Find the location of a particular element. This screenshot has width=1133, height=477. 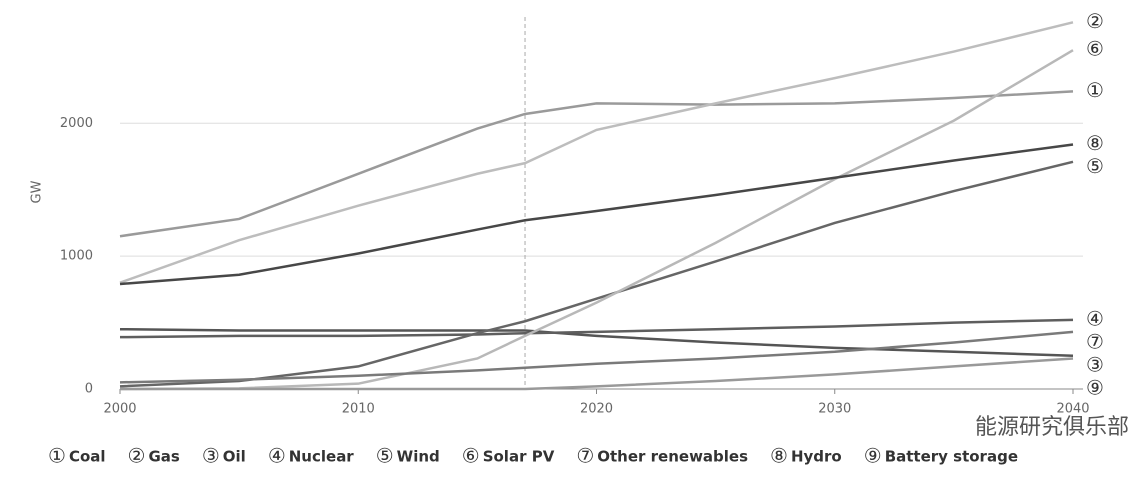

legend-marker: ⑦ is located at coordinates (585, 456).